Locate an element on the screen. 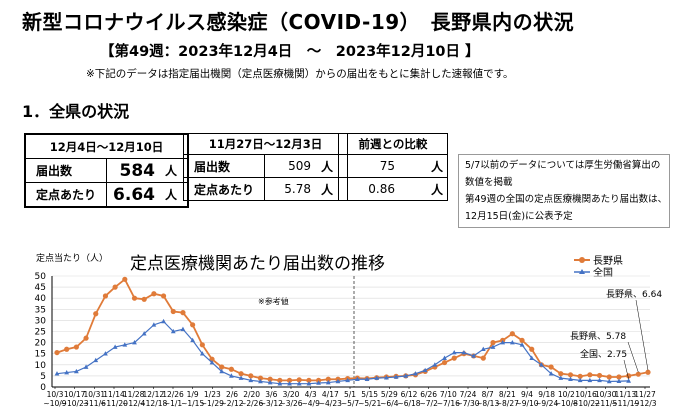 Image resolution: width=681 pixels, height=416 pixels. x-tick-label: 11/13 is located at coordinates (626, 394).